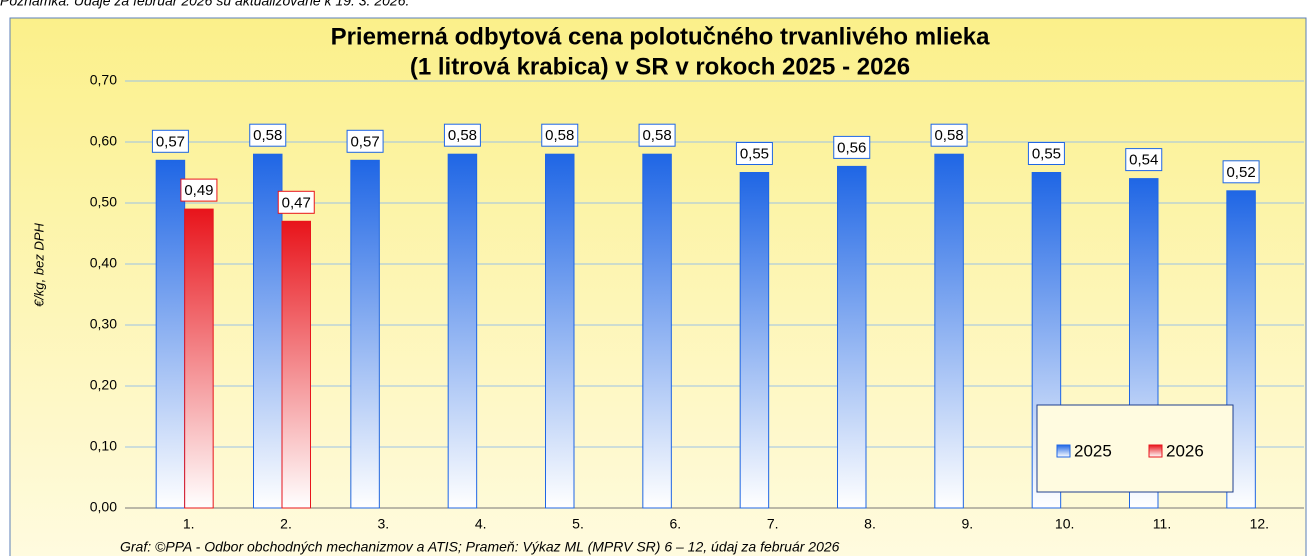  I want to click on x-tick-label: 1., so click(189, 524).